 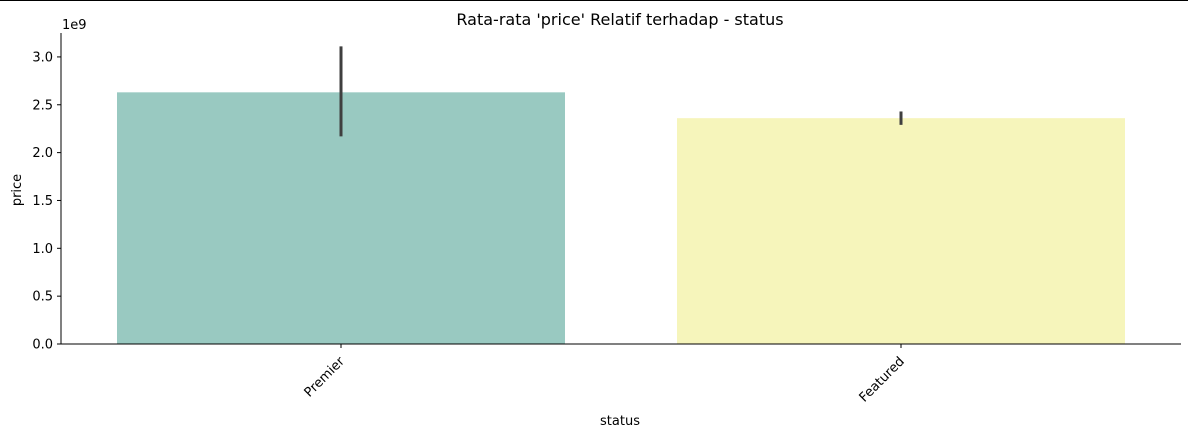 What do you see at coordinates (882, 379) in the screenshot?
I see `x-tick-label: Featured` at bounding box center [882, 379].